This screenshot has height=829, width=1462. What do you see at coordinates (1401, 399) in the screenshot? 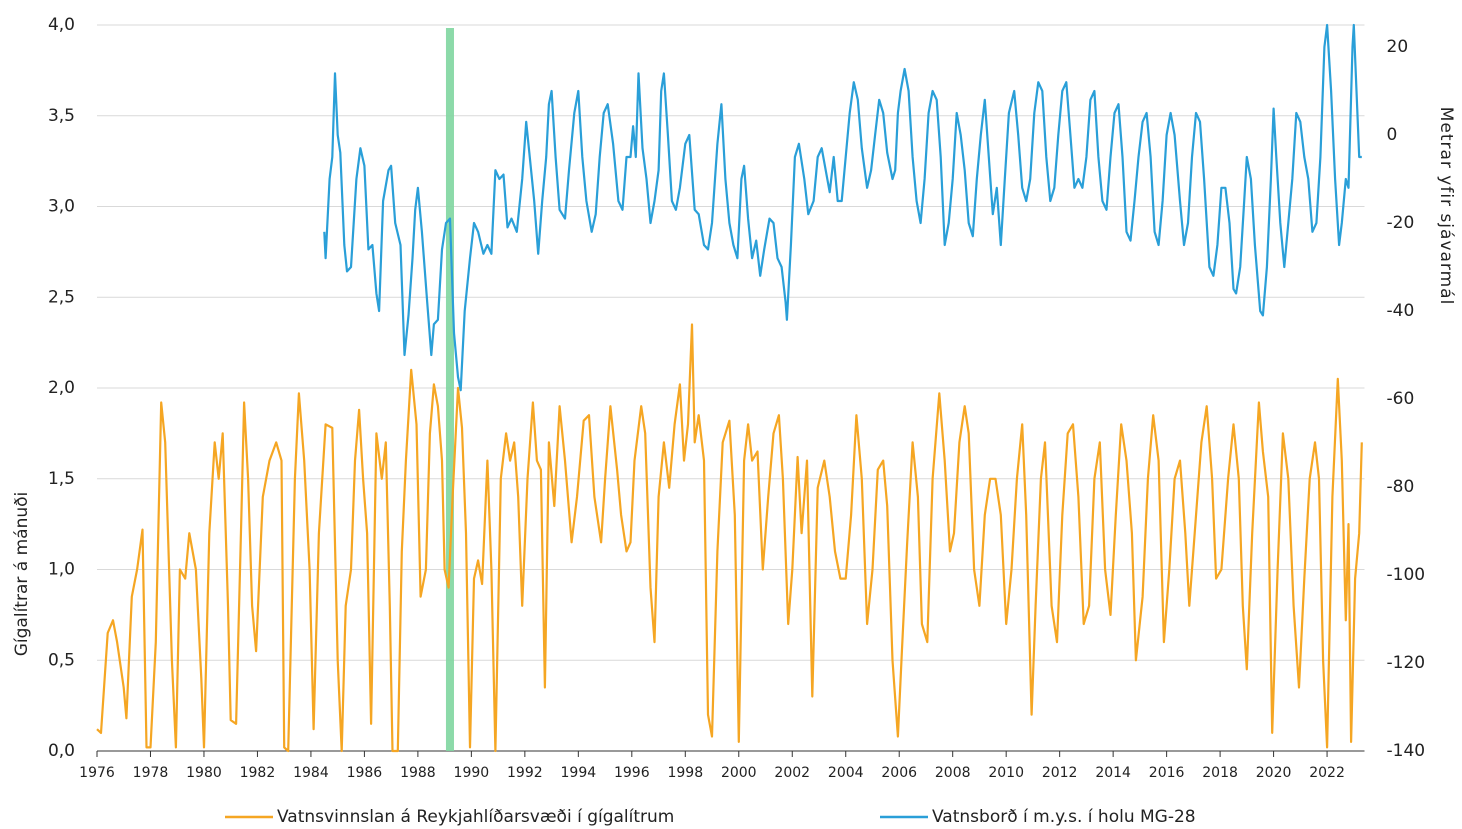
I see `y2-tick-label: -60` at bounding box center [1401, 399].